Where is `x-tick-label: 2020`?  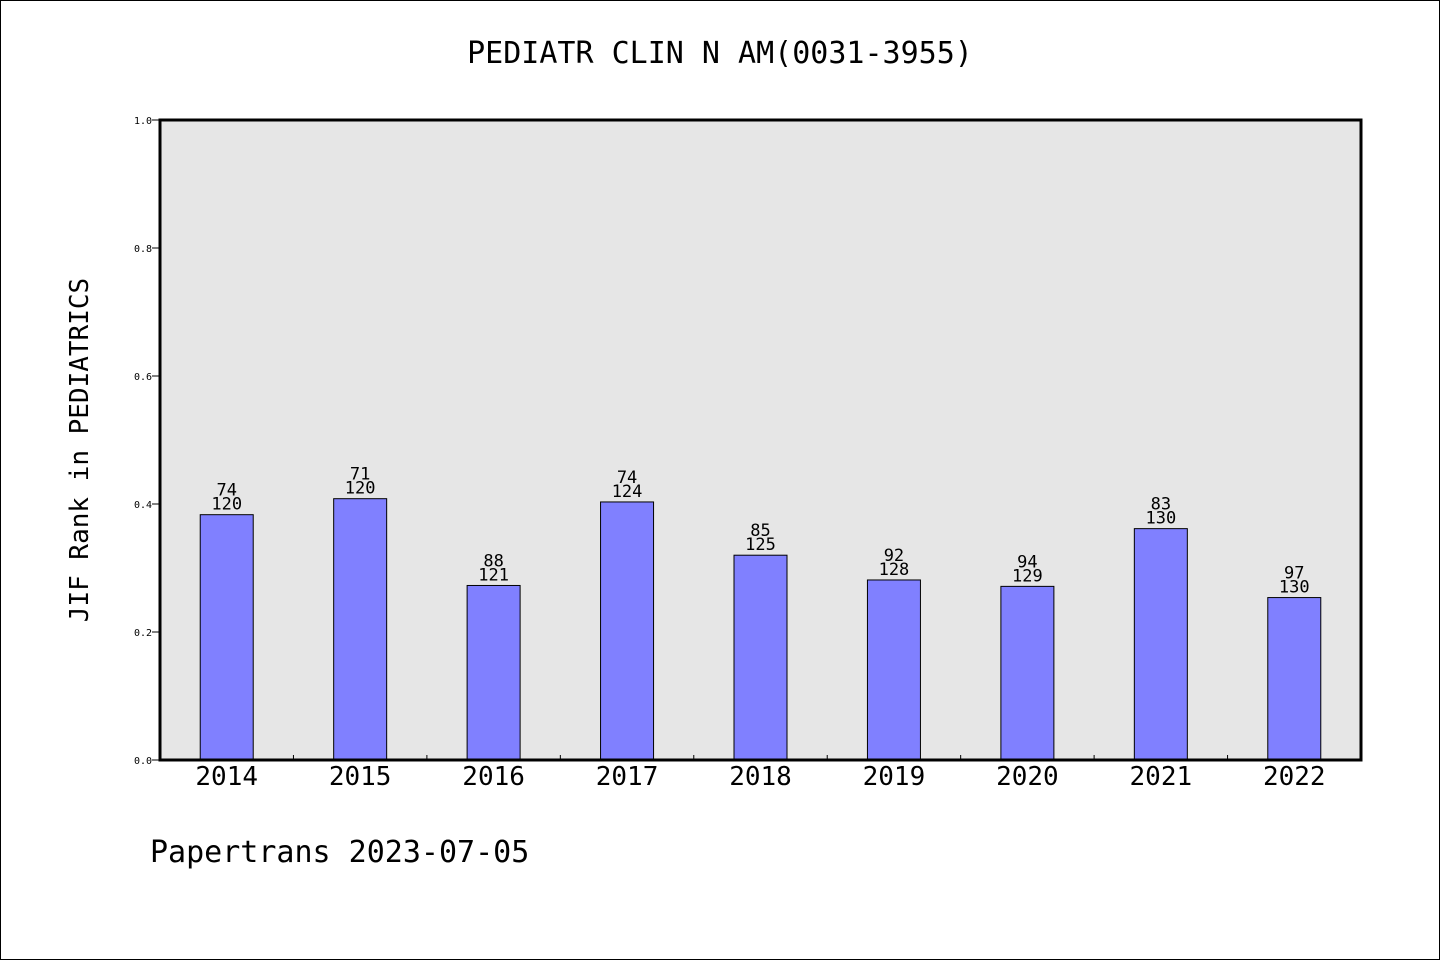 x-tick-label: 2020 is located at coordinates (1027, 777).